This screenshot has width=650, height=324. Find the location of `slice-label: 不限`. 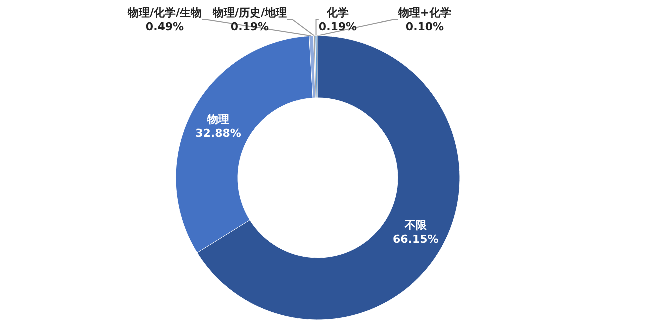

slice-label: 不限 is located at coordinates (416, 225).